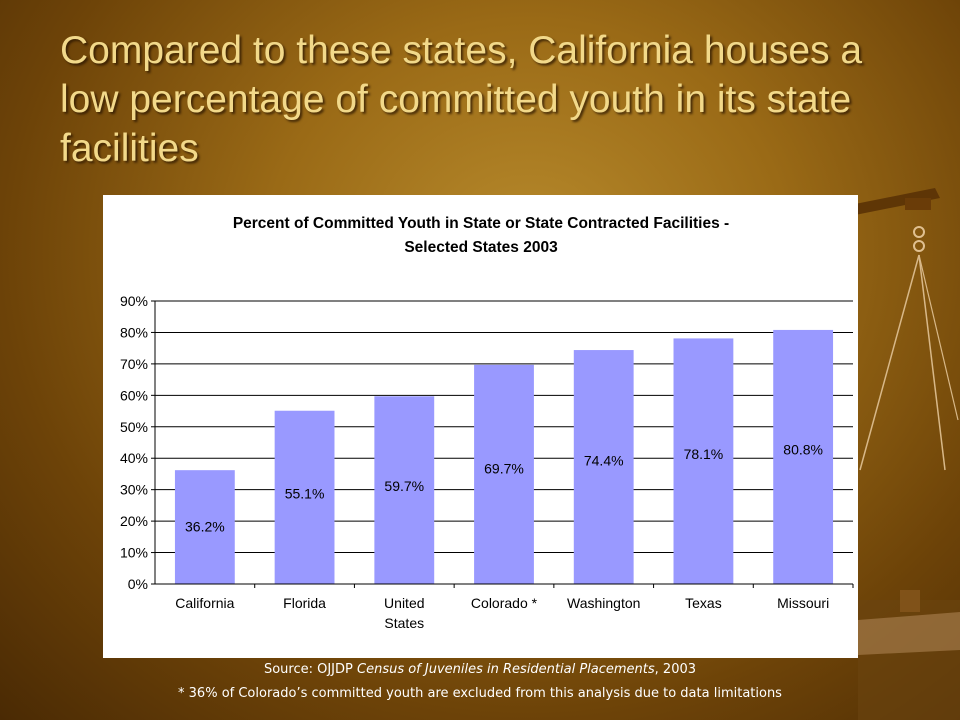 Image resolution: width=960 pixels, height=720 pixels. What do you see at coordinates (138, 584) in the screenshot?
I see `y-tick-label: 0%` at bounding box center [138, 584].